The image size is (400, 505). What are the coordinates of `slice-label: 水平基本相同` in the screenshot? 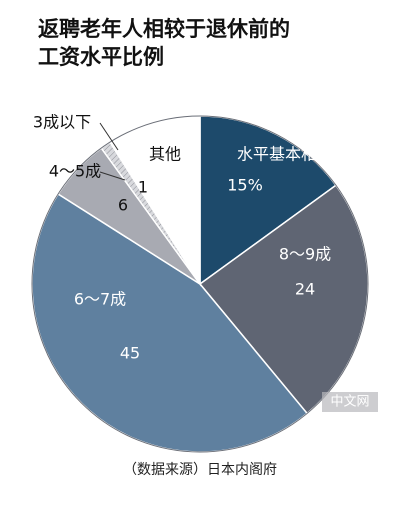 It's located at (285, 154).